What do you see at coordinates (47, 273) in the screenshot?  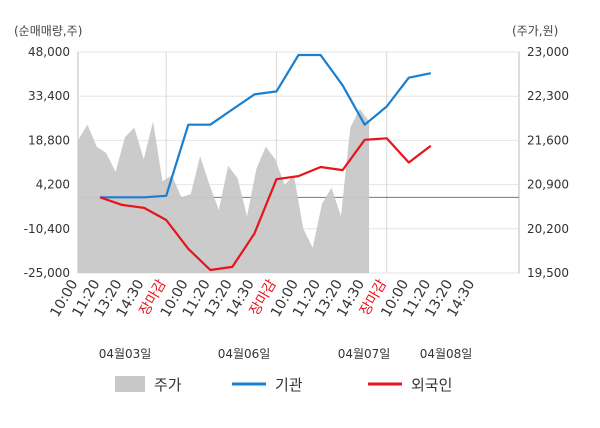 I see `y-left-tick-label: -25,000` at bounding box center [47, 273].